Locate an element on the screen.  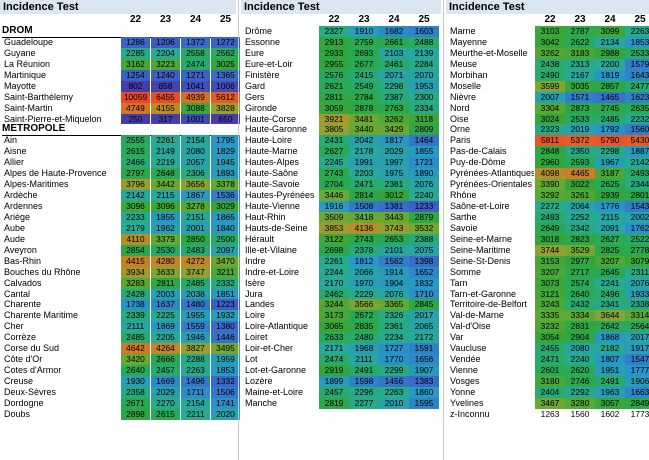
table-row: Hautes-Pyrénées 3446 2814 3012 2240 is located at coordinates (341, 195).